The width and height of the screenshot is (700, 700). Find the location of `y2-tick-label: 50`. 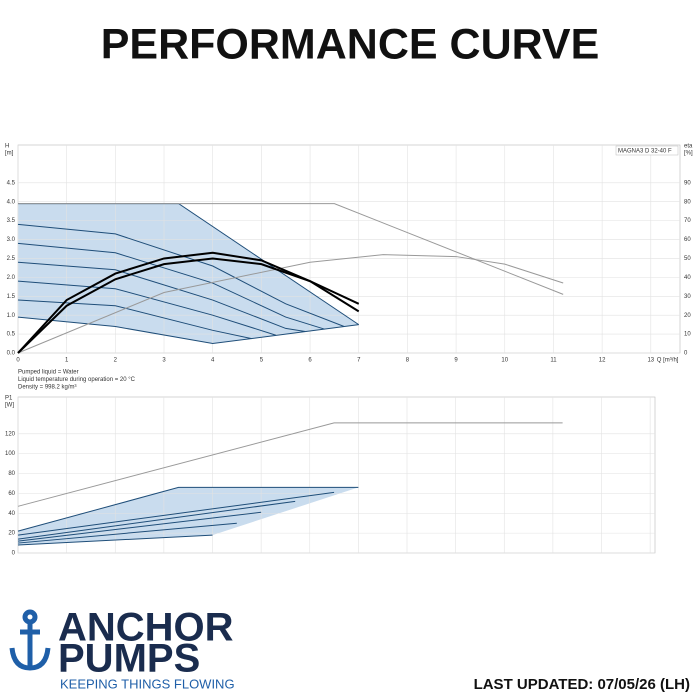

y2-tick-label: 50 is located at coordinates (687, 259).